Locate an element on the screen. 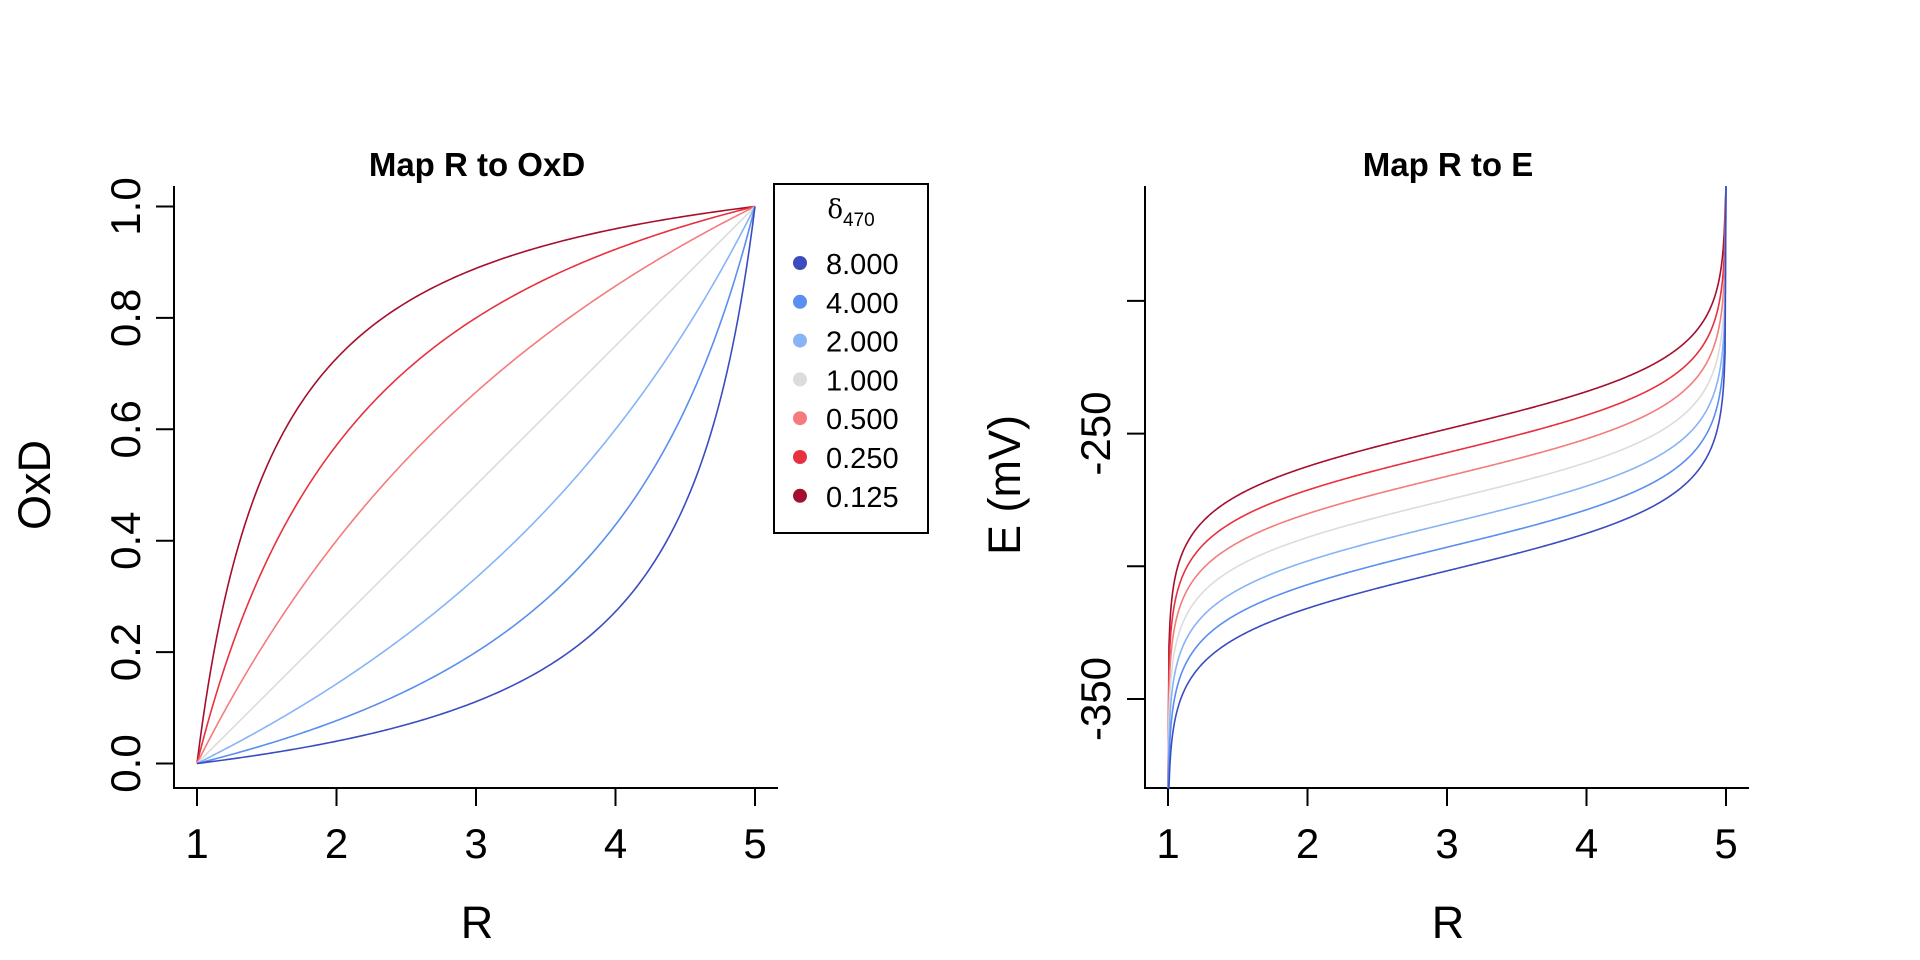  y-tick-label: -250 is located at coordinates (1095, 434).